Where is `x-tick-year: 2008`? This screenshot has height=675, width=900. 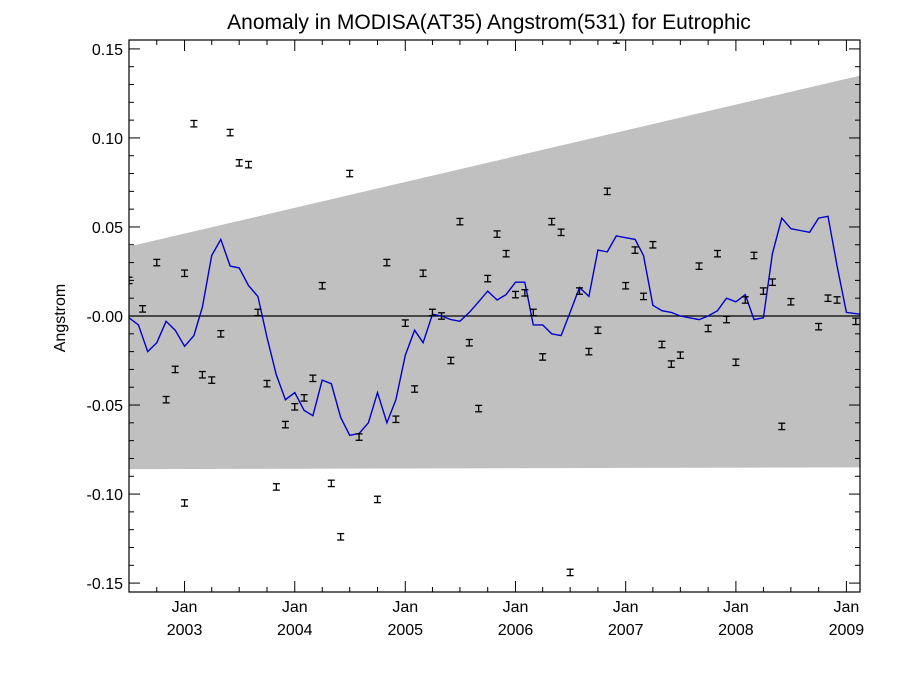
x-tick-year: 2008 is located at coordinates (736, 630).